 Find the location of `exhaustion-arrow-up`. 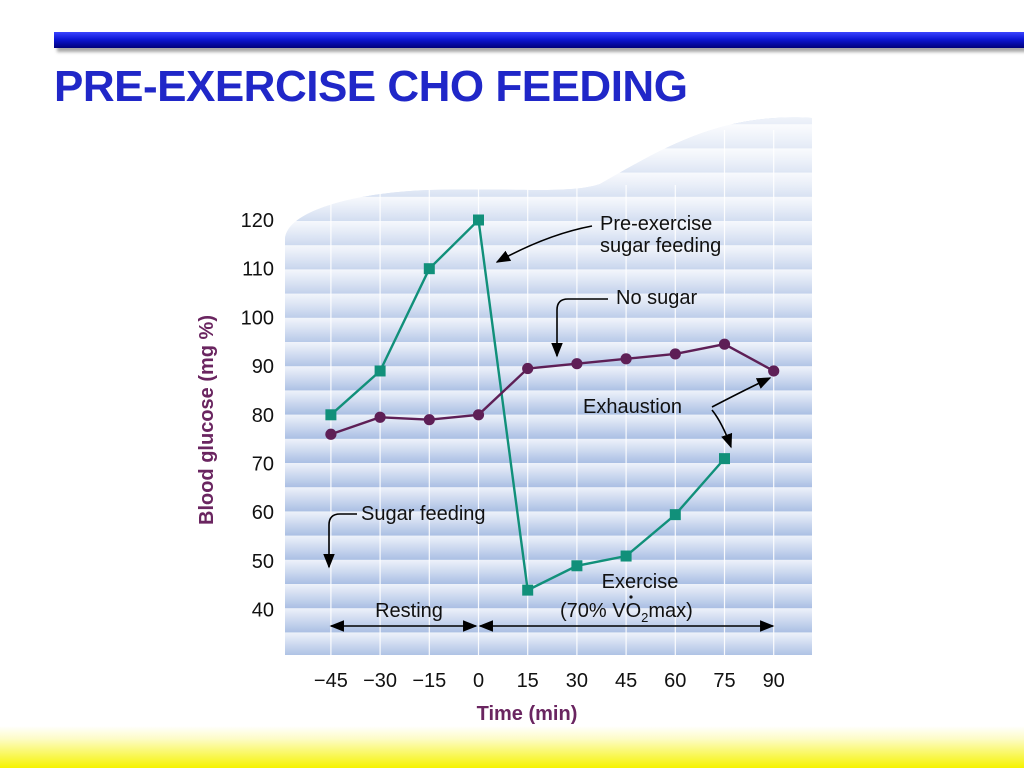

exhaustion-arrow-up is located at coordinates (741, 392).